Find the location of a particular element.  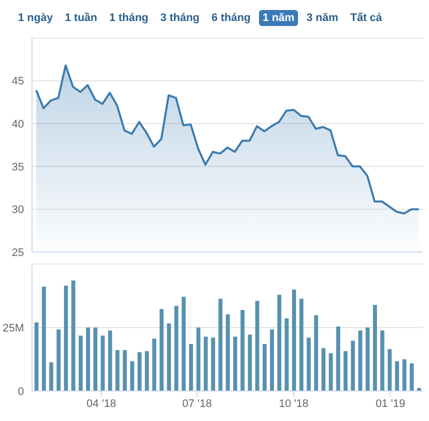

range-button: Tất cả is located at coordinates (366, 18).